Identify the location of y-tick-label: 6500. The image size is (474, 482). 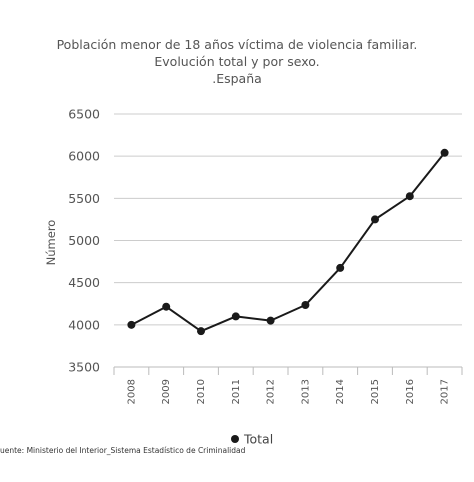
(84, 114).